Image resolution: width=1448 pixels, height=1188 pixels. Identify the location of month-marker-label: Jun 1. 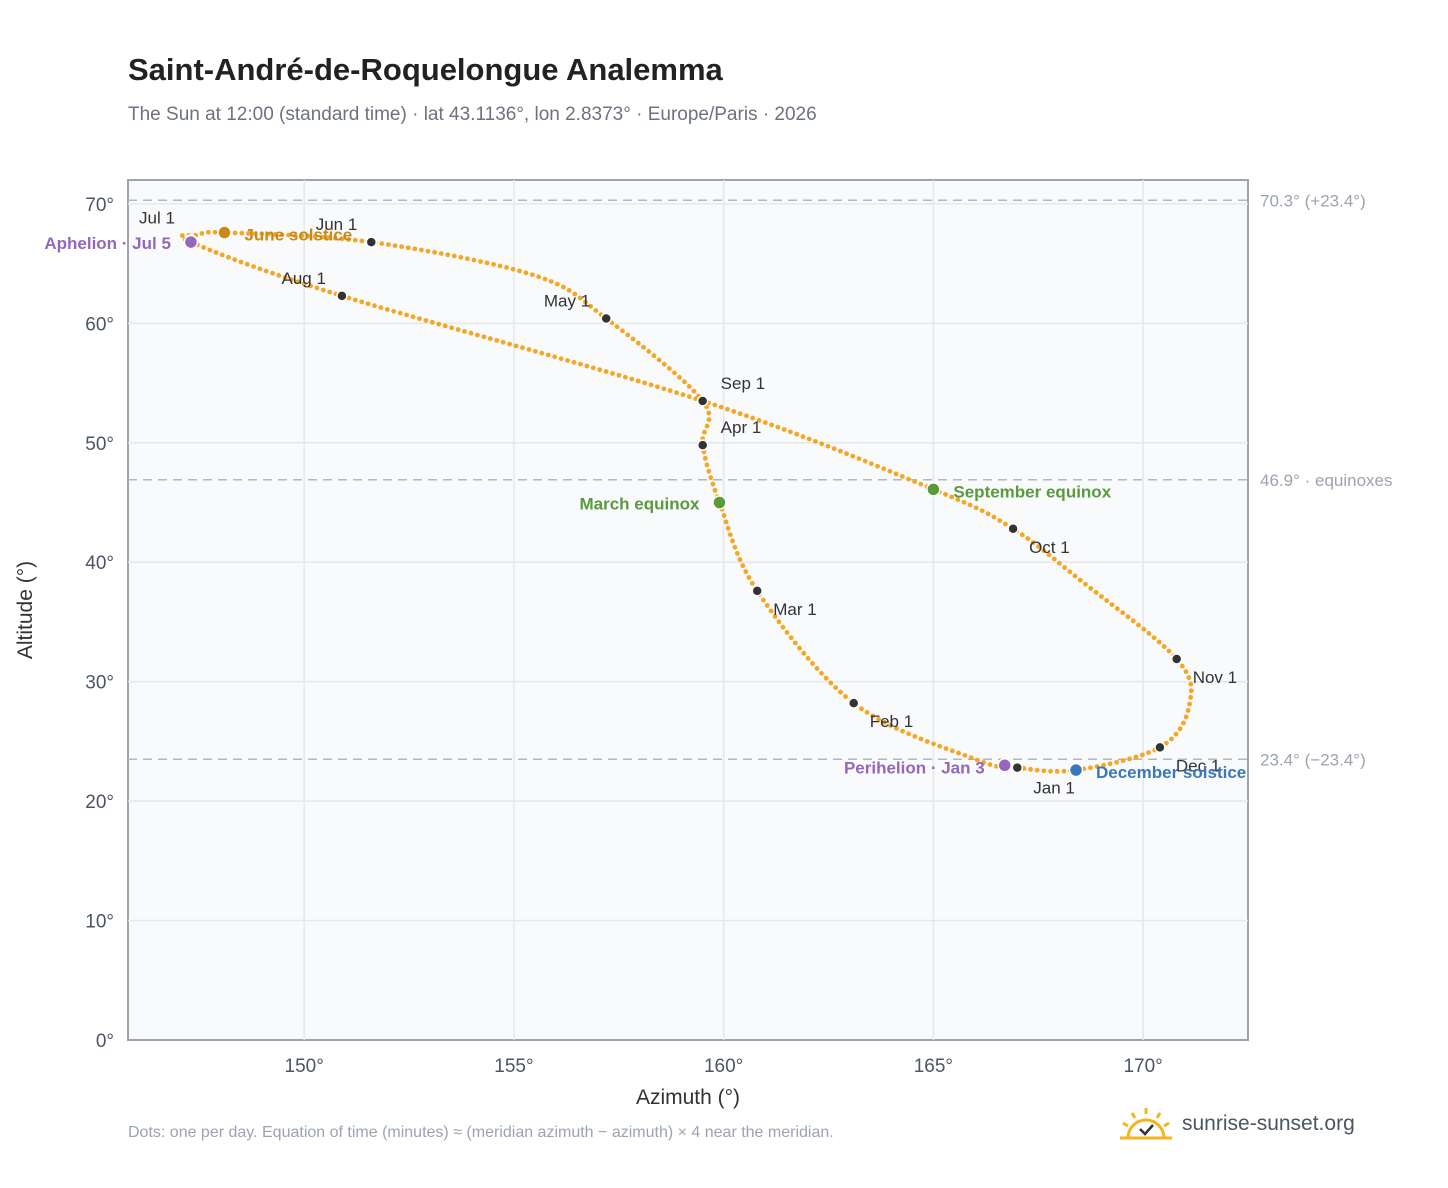
(337, 224).